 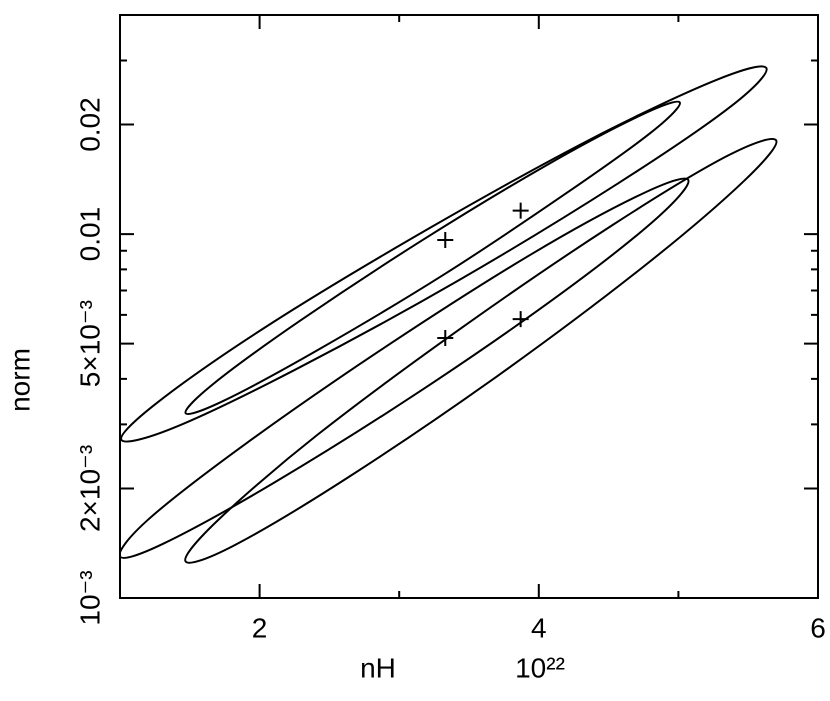 What do you see at coordinates (539, 627) in the screenshot?
I see `x-tick-label: 4` at bounding box center [539, 627].